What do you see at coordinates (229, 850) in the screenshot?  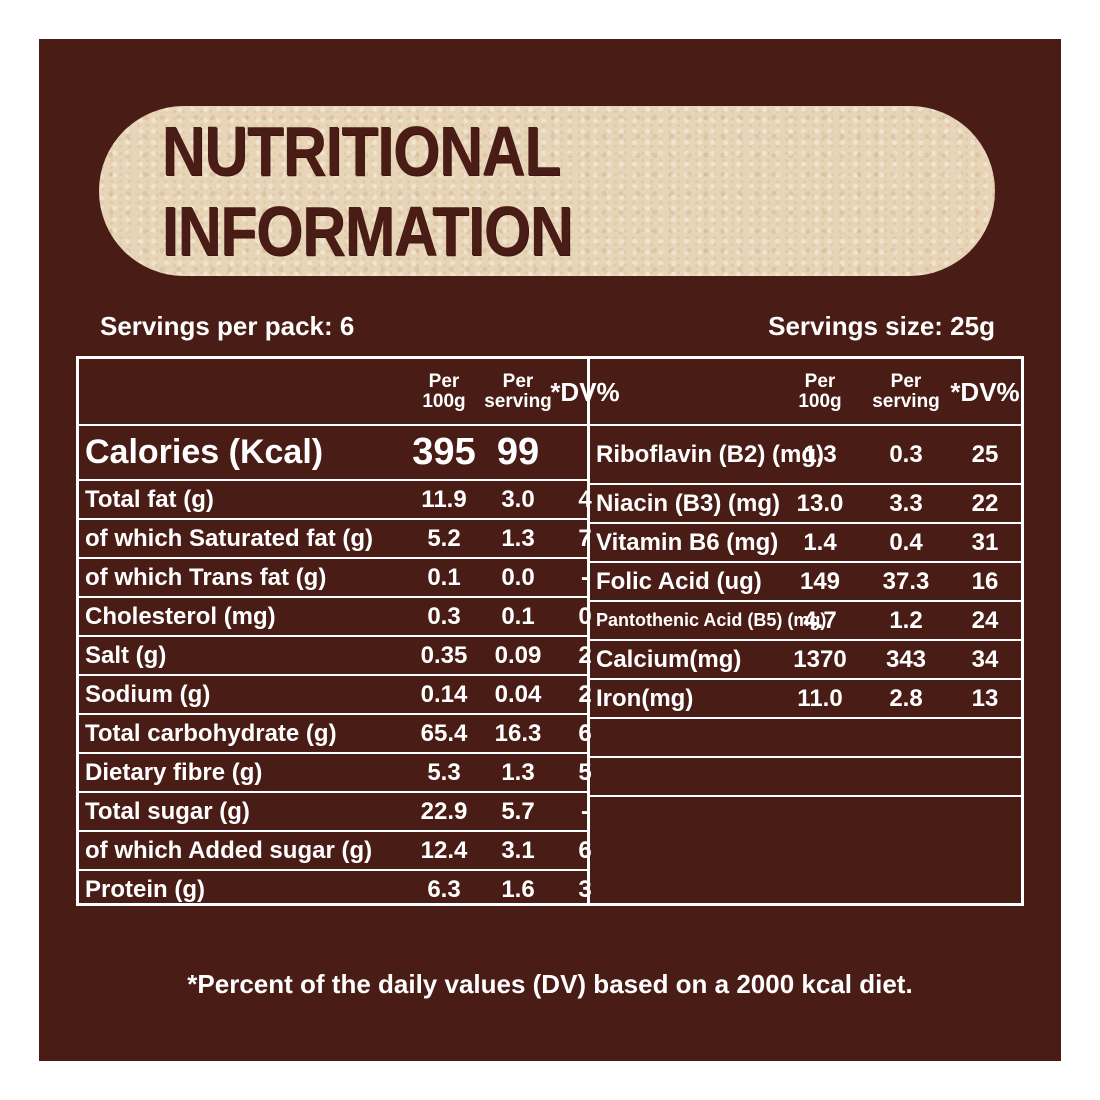 I see `nutrient-label: of which Added sugar (g)` at bounding box center [229, 850].